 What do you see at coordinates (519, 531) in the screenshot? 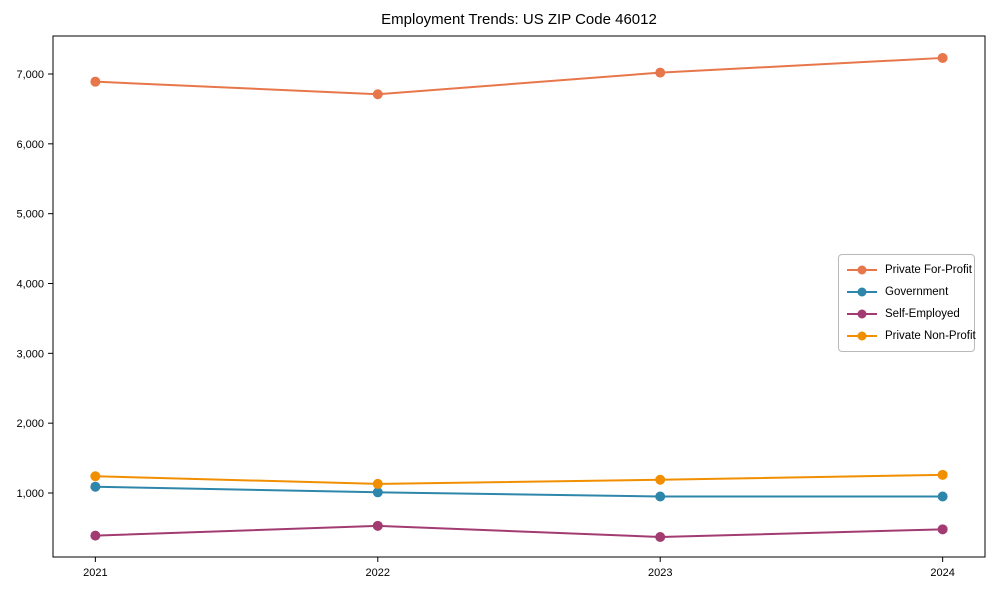
I see `series-line-self-employed` at bounding box center [519, 531].